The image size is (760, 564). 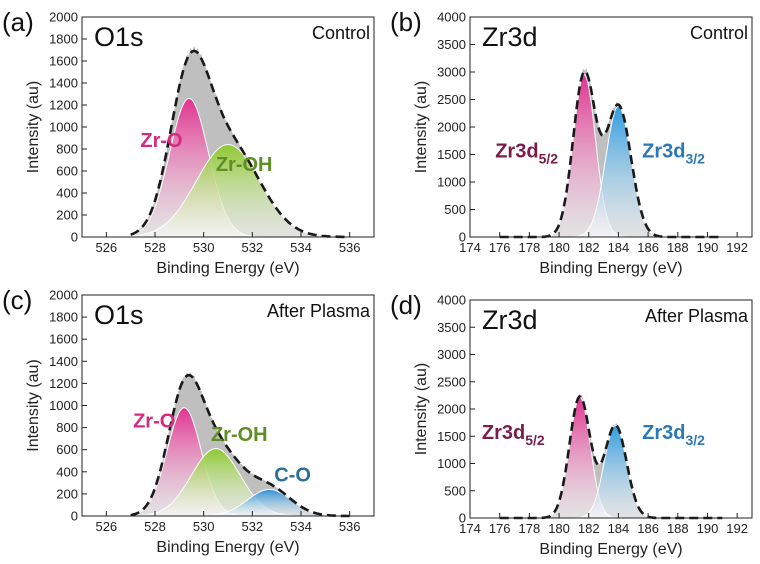 What do you see at coordinates (648, 247) in the screenshot?
I see `x-tick-label: 186` at bounding box center [648, 247].